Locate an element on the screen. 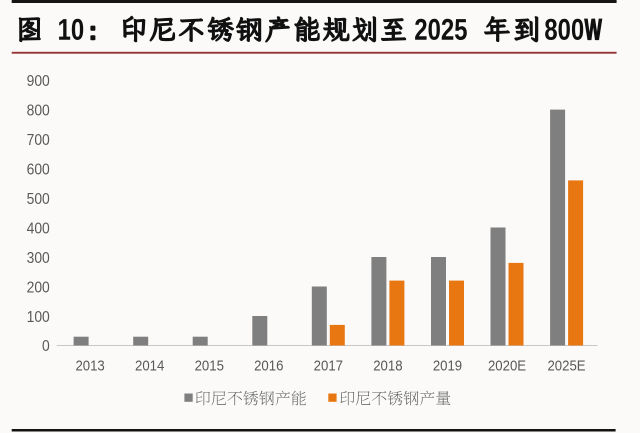  svg-text: 2020E is located at coordinates (507, 364).